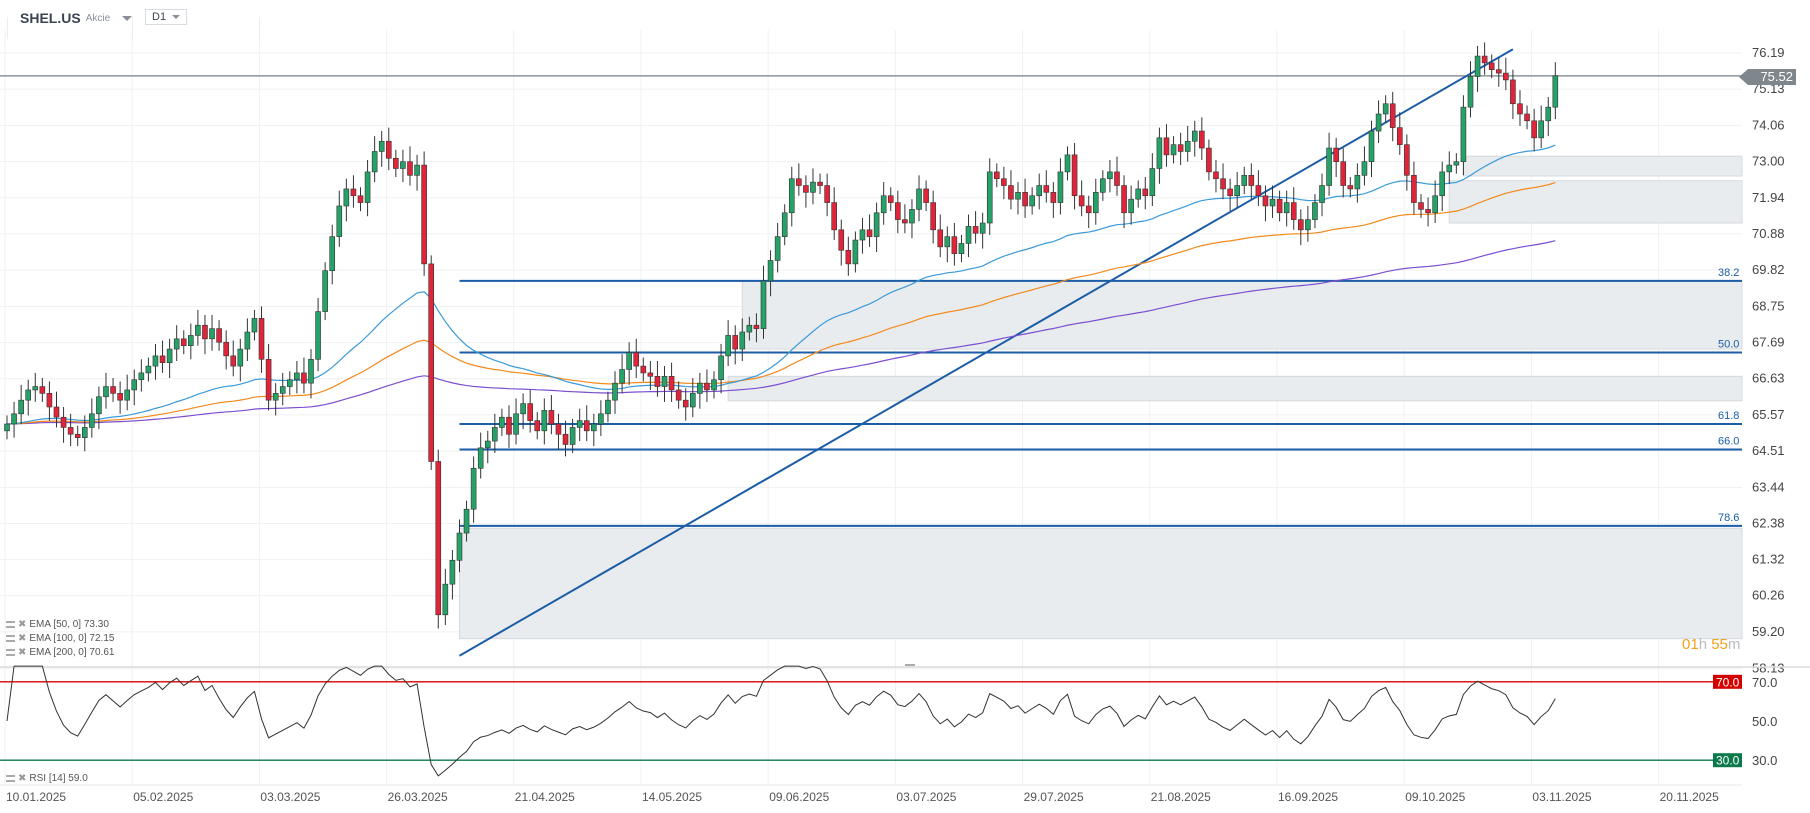  What do you see at coordinates (1768, 378) in the screenshot?
I see `y-tick-label: 66.63` at bounding box center [1768, 378].